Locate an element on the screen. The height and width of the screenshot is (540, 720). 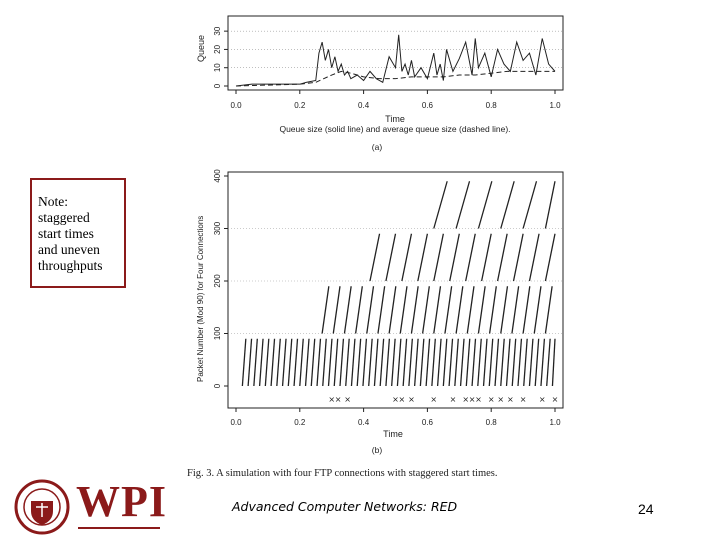
chart-b-panel-label: (b) is located at coordinates (377, 450).